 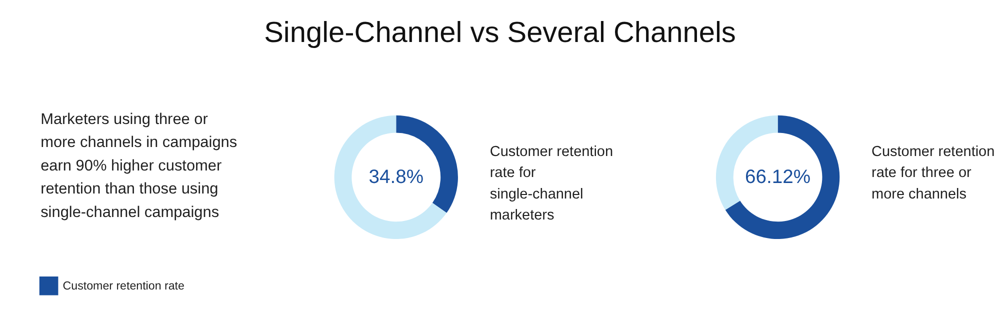 What do you see at coordinates (933, 173) in the screenshot?
I see `text: Customer retention rate for three or more channels` at bounding box center [933, 173].